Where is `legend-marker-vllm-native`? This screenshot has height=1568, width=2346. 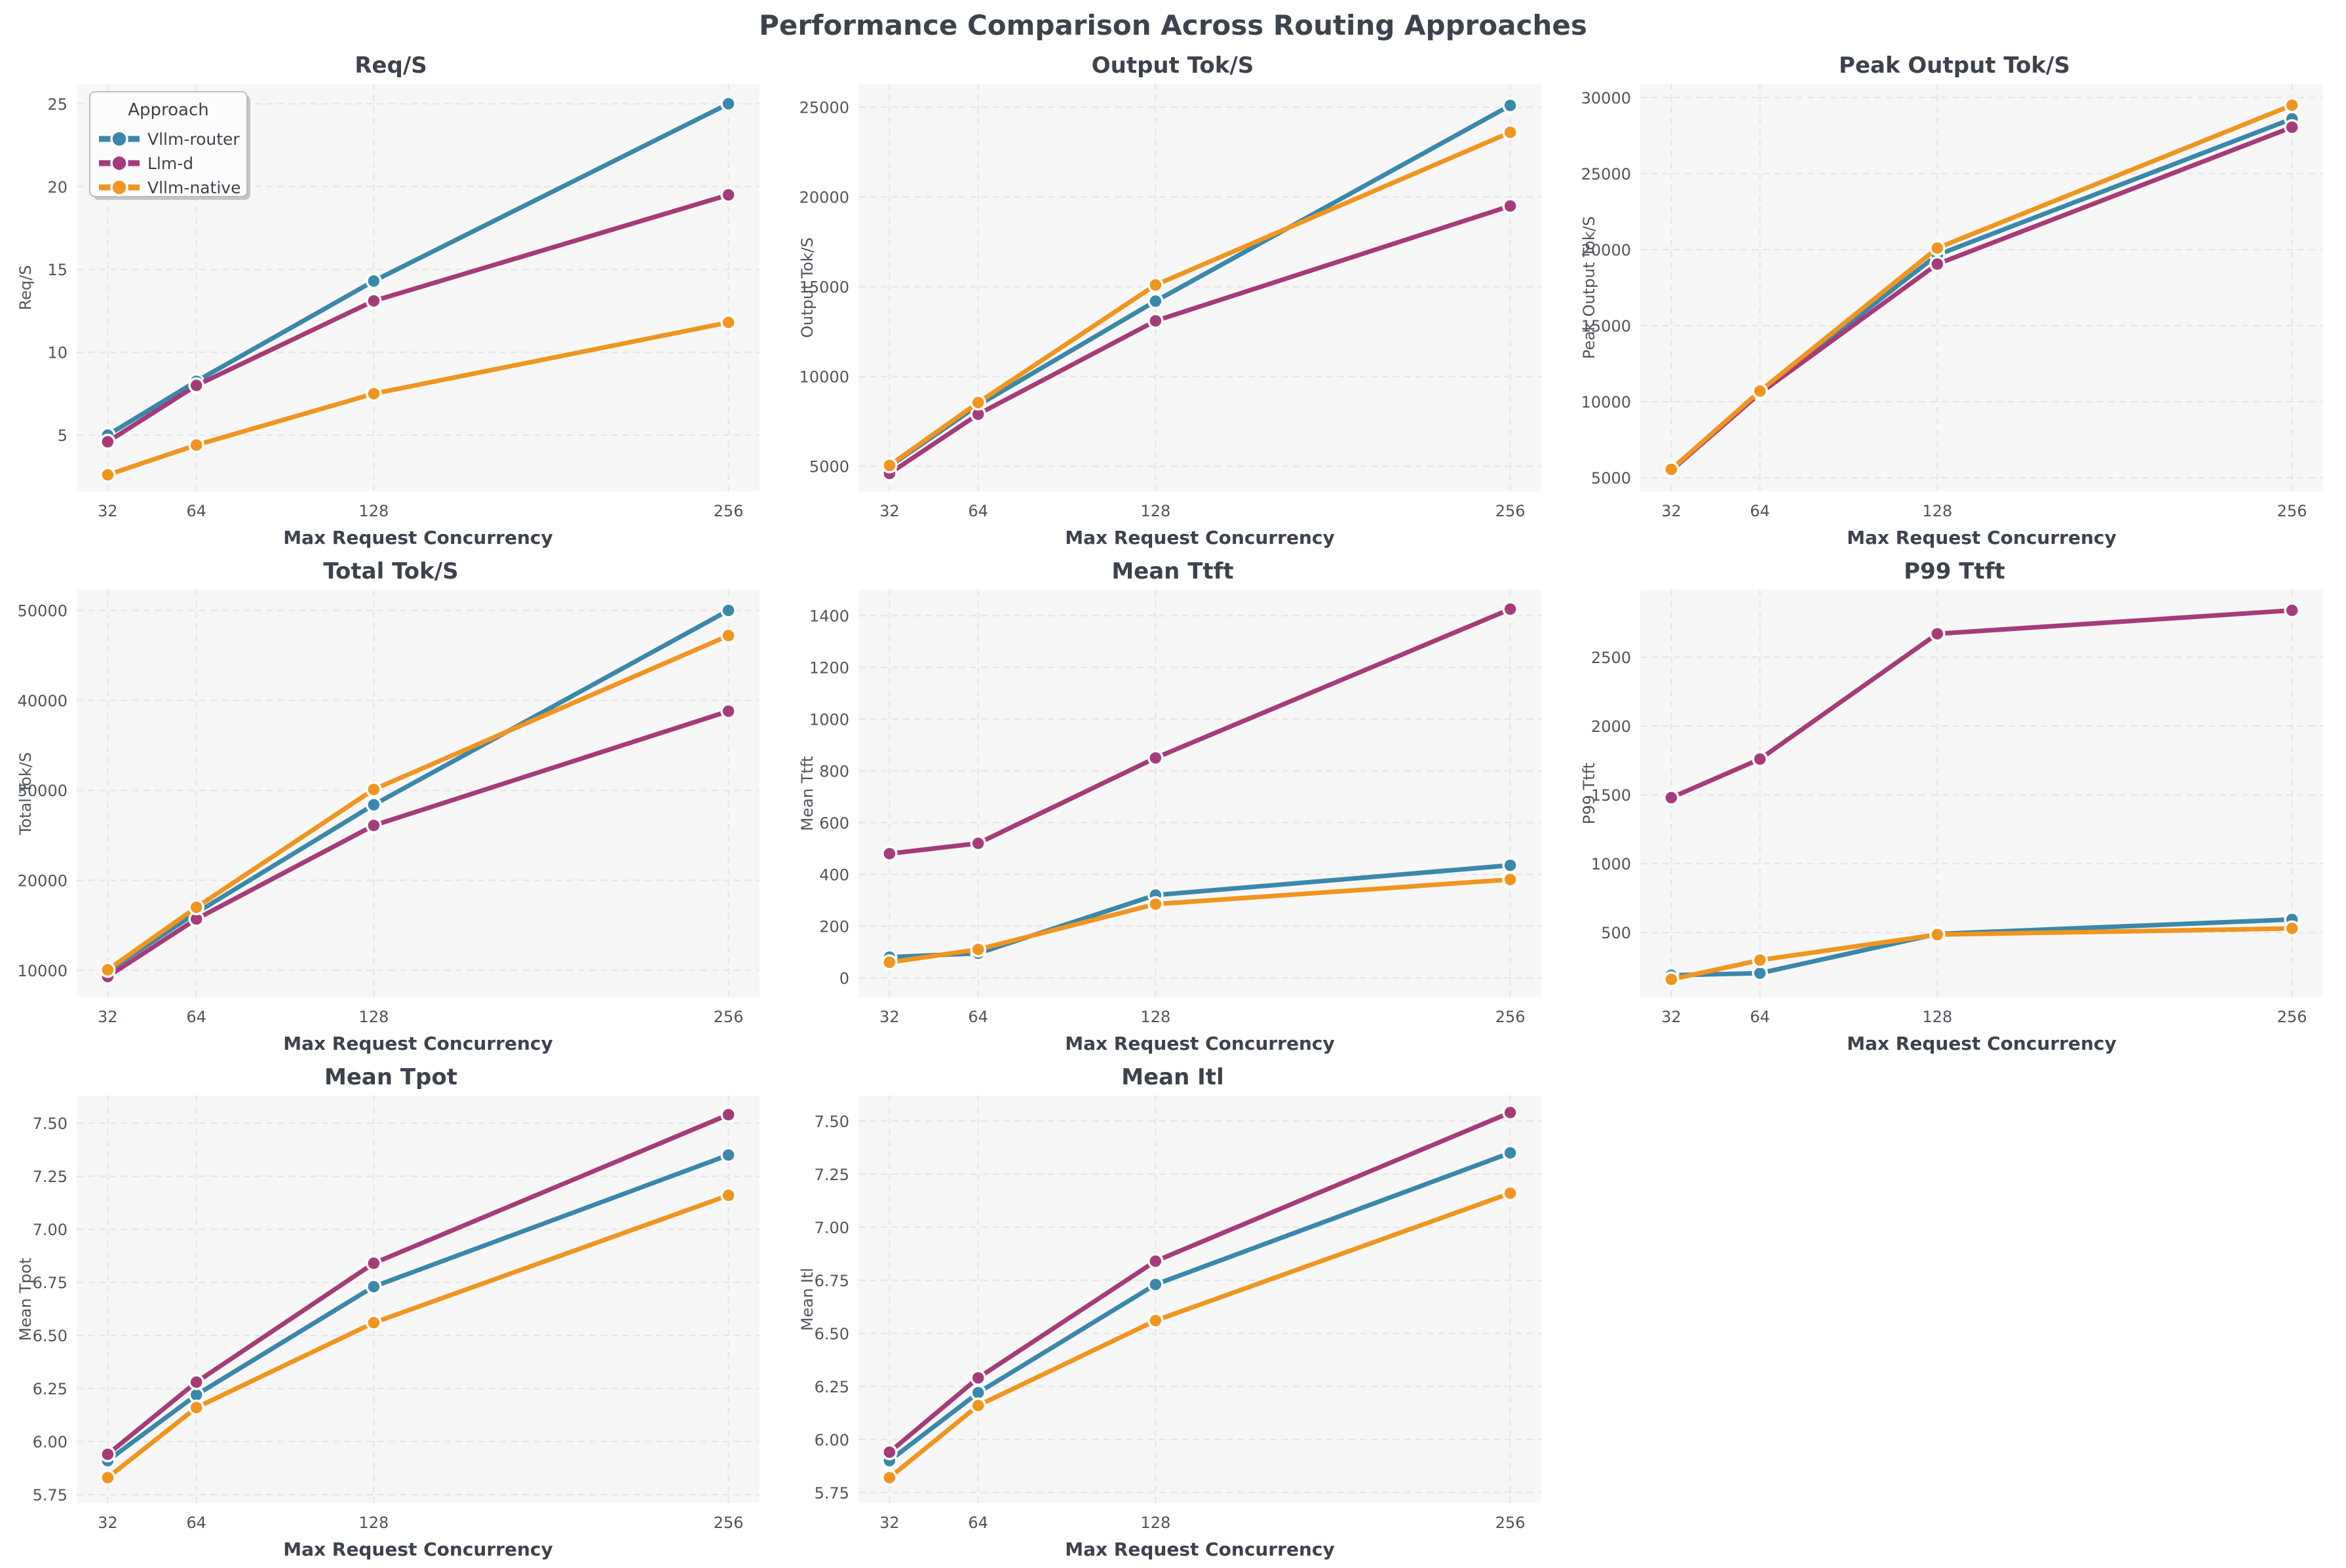
legend-marker-vllm-native is located at coordinates (118, 188).